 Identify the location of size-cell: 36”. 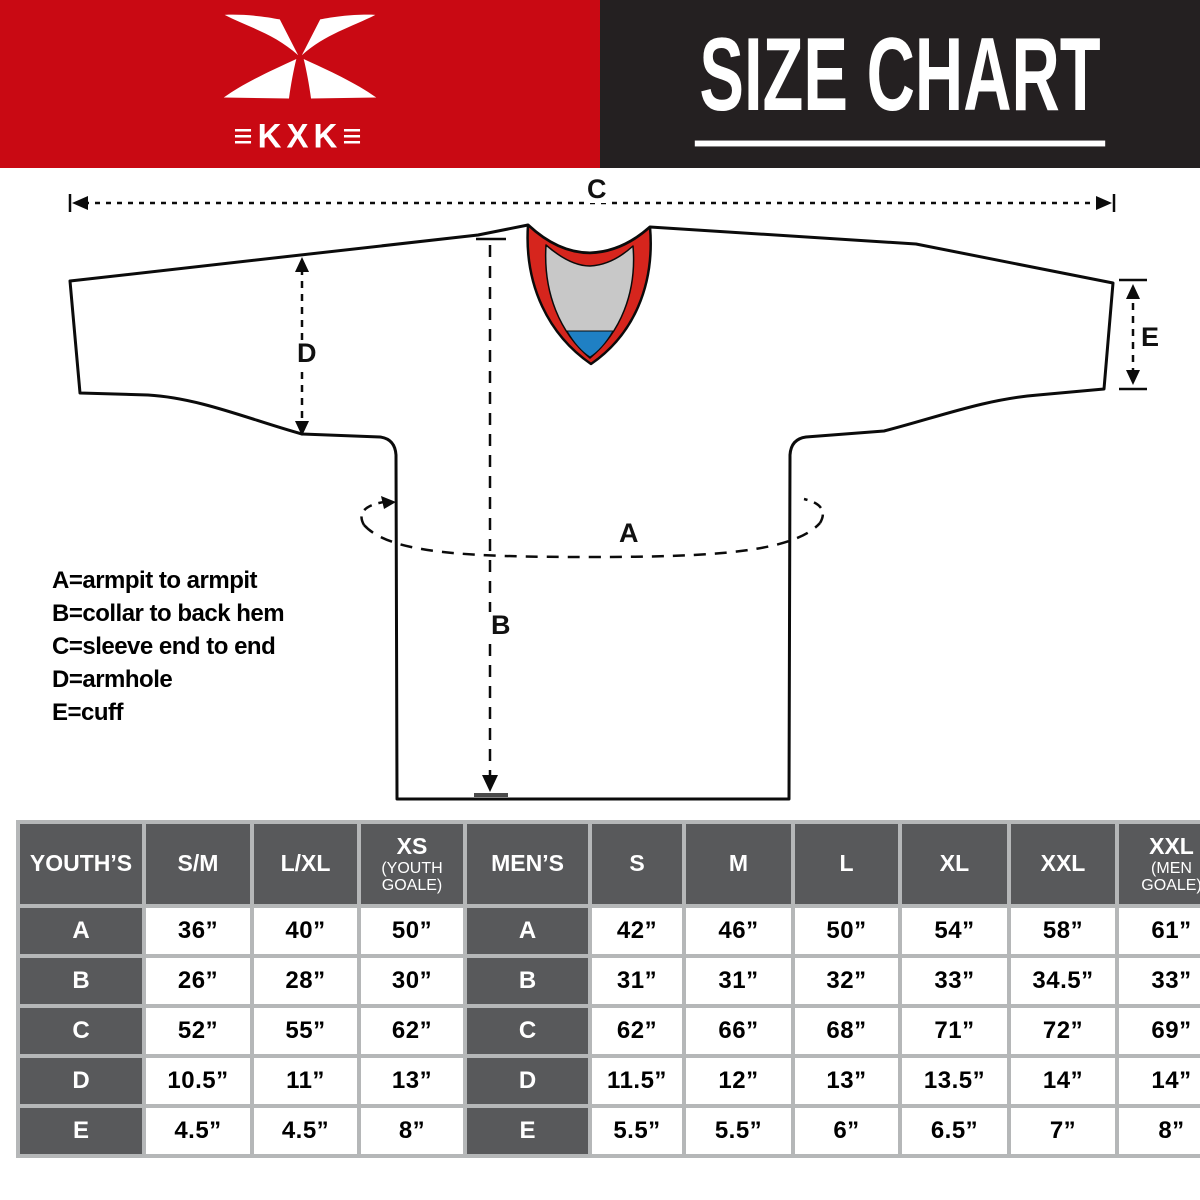
(198, 931).